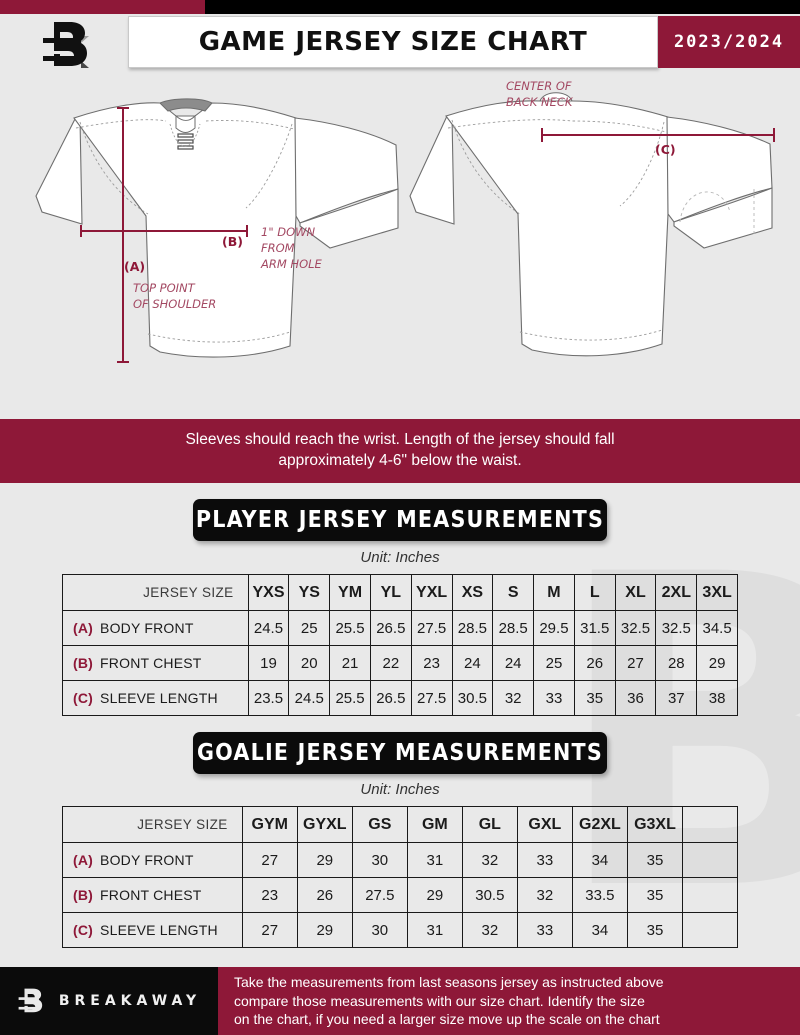  What do you see at coordinates (434, 930) in the screenshot?
I see `measurement-cell: 31` at bounding box center [434, 930].